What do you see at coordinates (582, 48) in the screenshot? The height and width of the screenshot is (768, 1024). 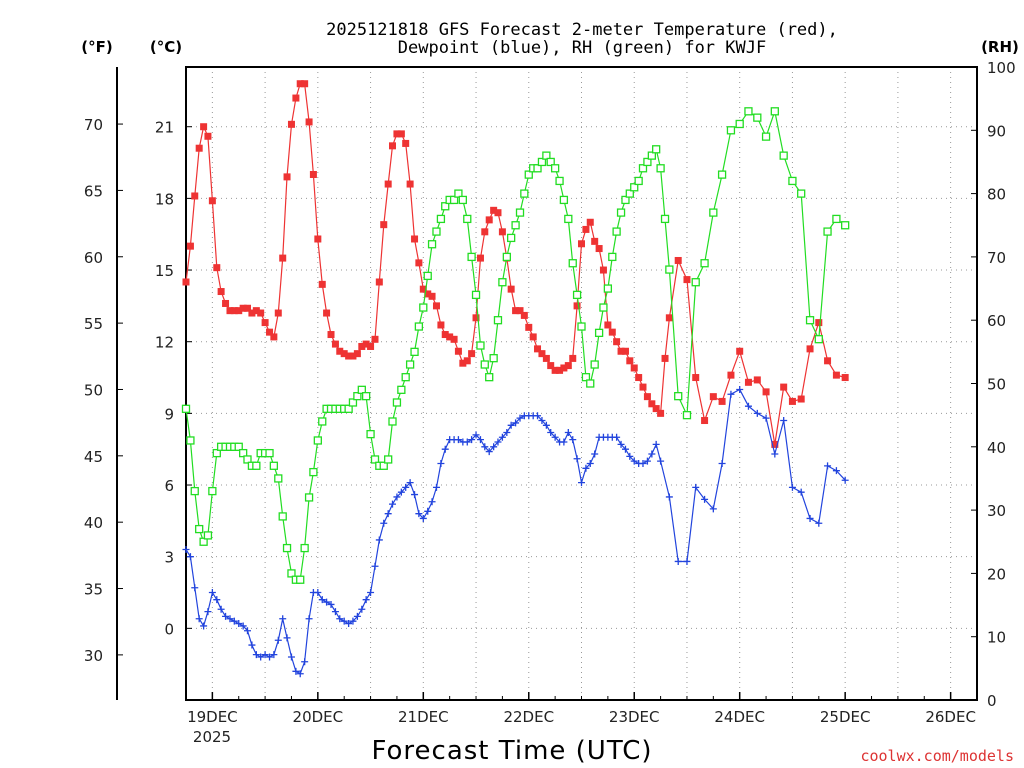 I see `chart-title-line2: Dewpoint (blue), RH (green) for KWJF` at bounding box center [582, 48].